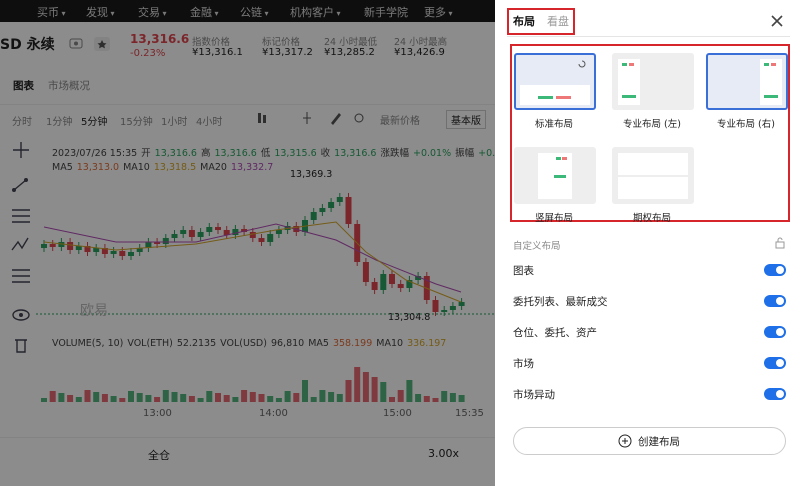 The width and height of the screenshot is (800, 486). What do you see at coordinates (69, 86) in the screenshot?
I see `chart-tab: 市场概况` at bounding box center [69, 86].